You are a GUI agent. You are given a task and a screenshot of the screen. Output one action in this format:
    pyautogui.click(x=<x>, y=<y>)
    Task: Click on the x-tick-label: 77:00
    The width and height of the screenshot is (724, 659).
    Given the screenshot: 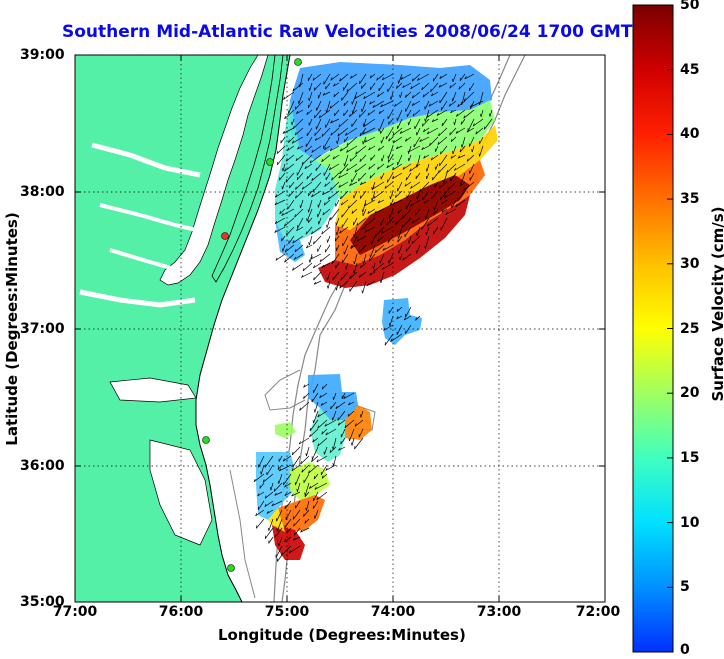 What is the action you would take?
    pyautogui.click(x=75, y=612)
    